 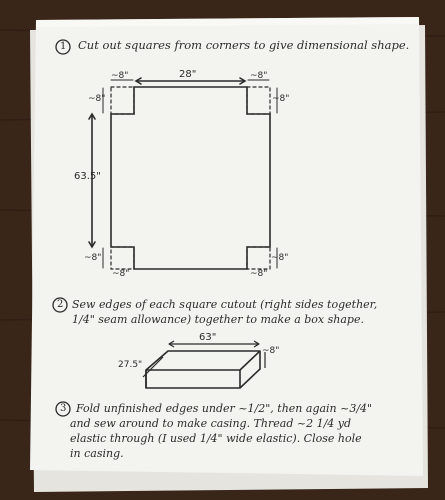 I want to click on corner-cutout-bottom-right, so click(x=258, y=258).